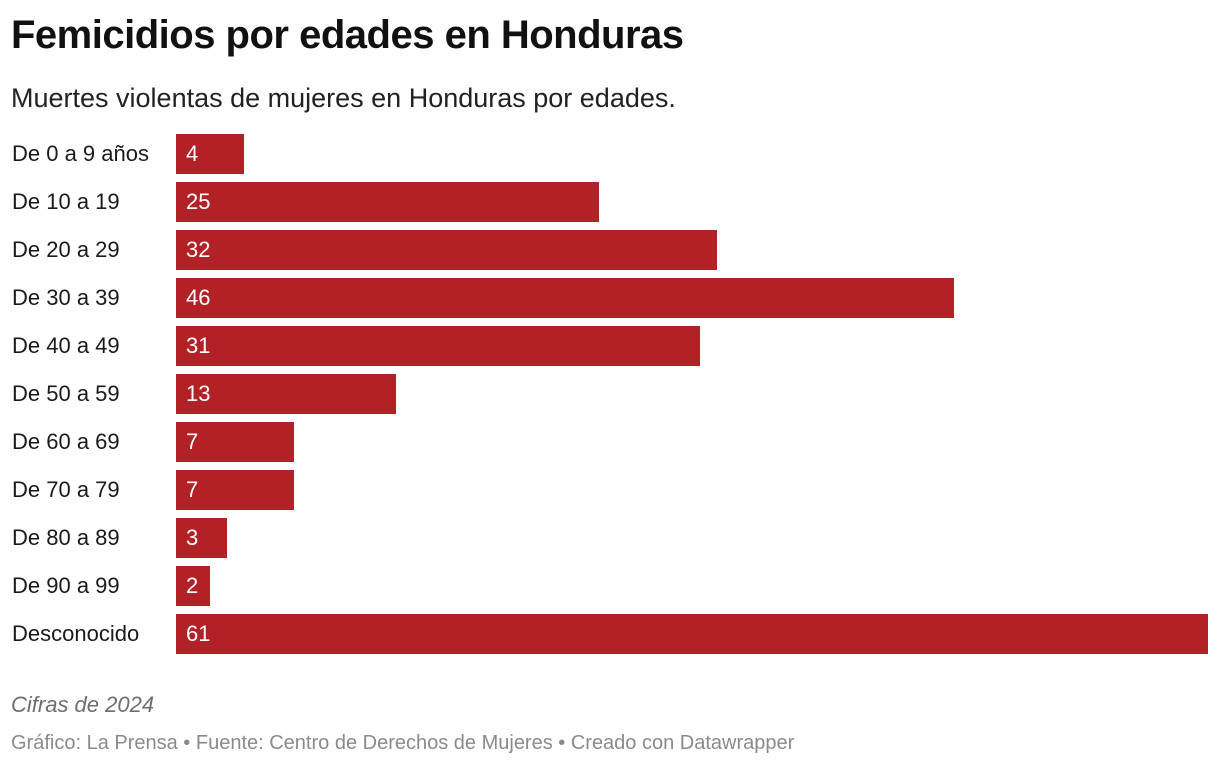 The height and width of the screenshot is (768, 1220). What do you see at coordinates (610, 490) in the screenshot?
I see `bar-row: De 70 a 79 7` at bounding box center [610, 490].